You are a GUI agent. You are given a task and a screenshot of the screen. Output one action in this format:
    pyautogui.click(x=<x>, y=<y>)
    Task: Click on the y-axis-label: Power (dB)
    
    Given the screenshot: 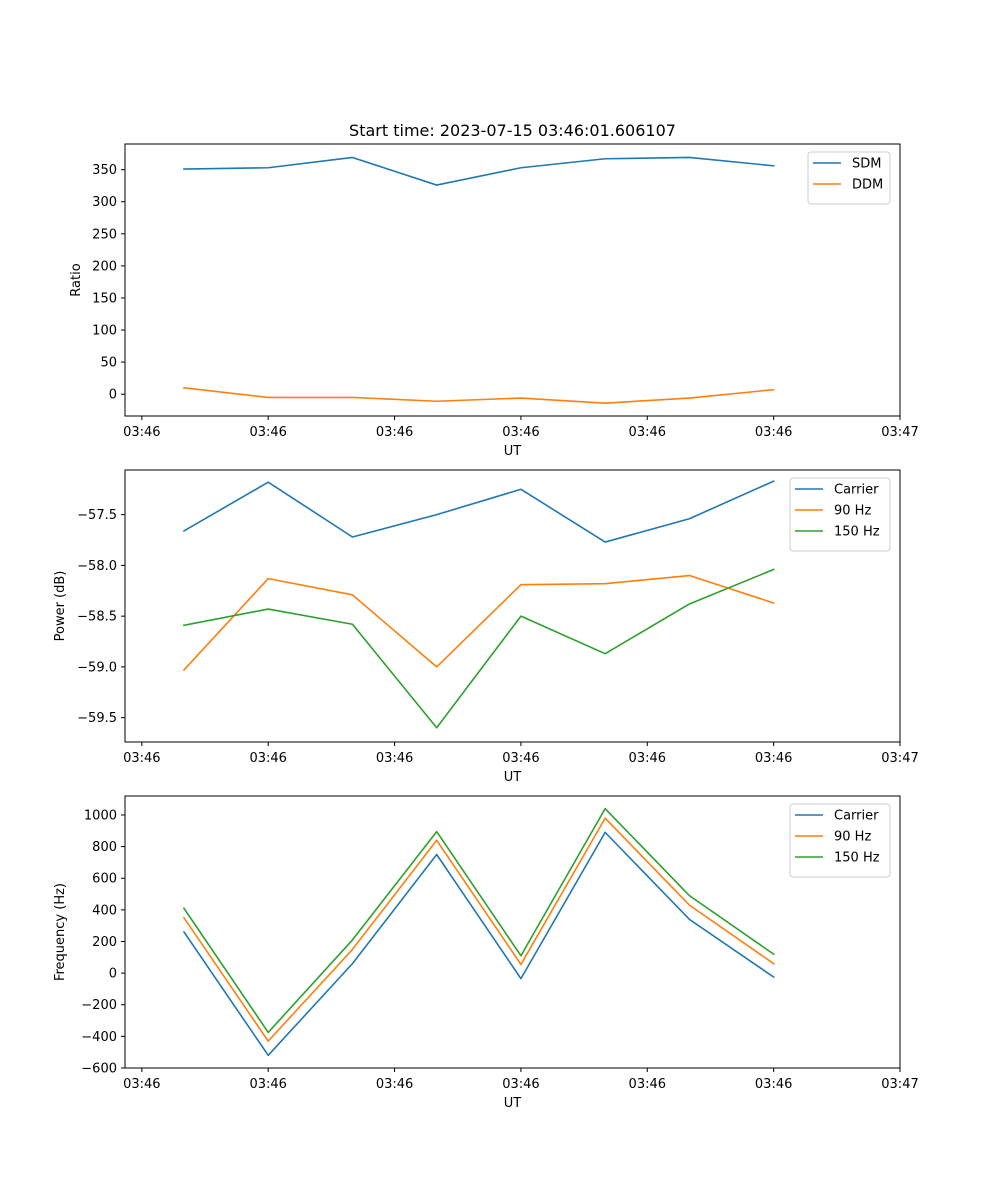 What is the action you would take?
    pyautogui.click(x=60, y=606)
    